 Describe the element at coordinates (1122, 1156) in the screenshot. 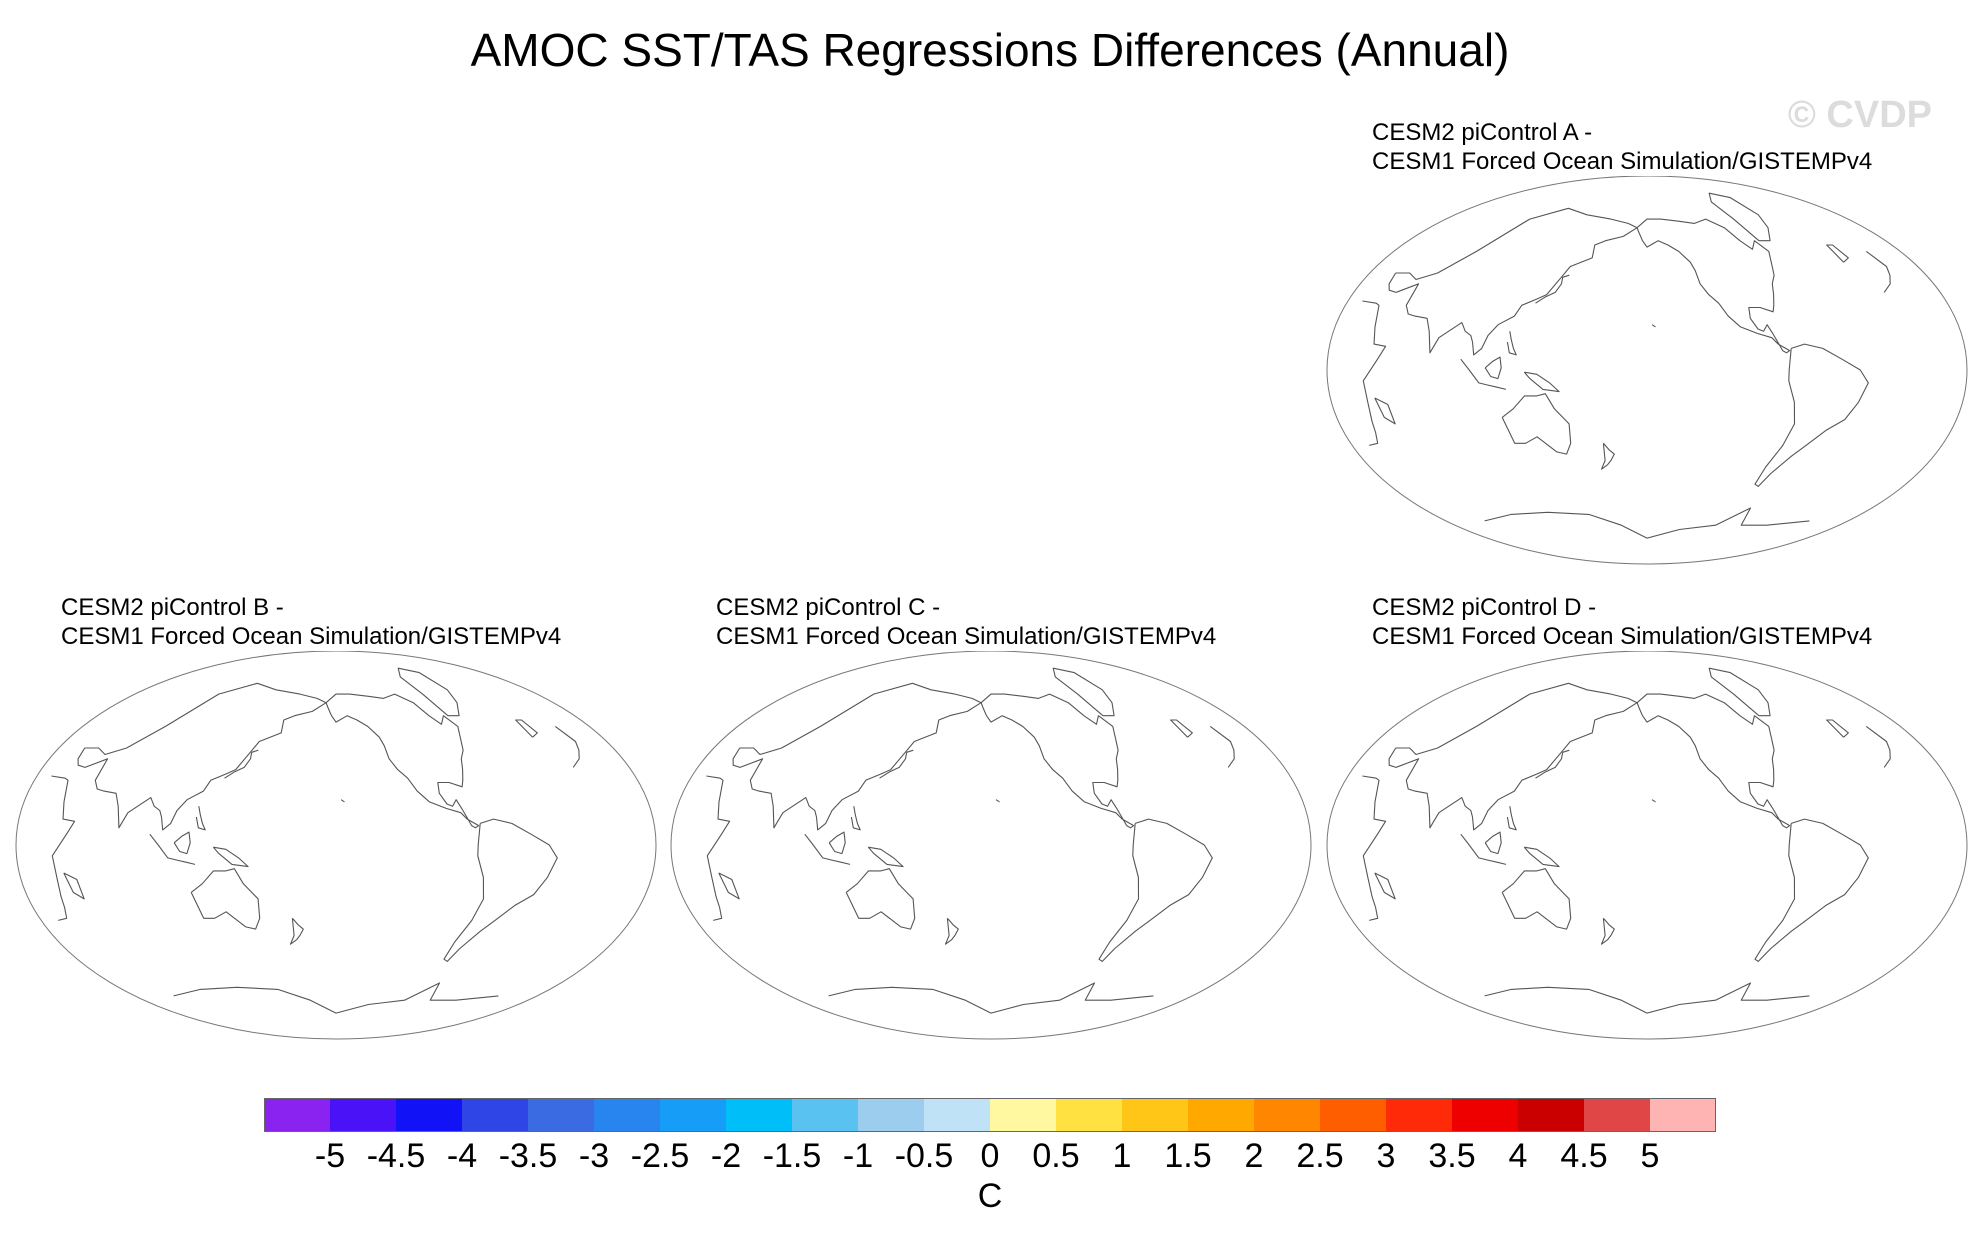

I see `colorbar-tick-label: 1` at that location.